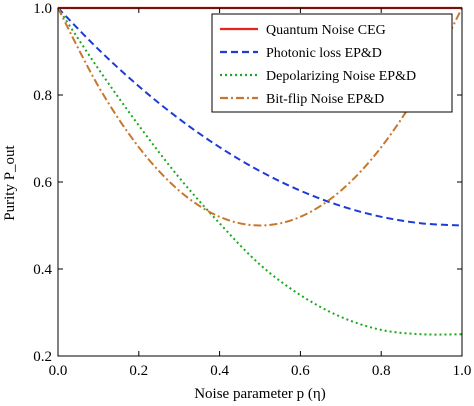  What do you see at coordinates (219, 371) in the screenshot?
I see `x-tick-label: 0.4` at bounding box center [219, 371].